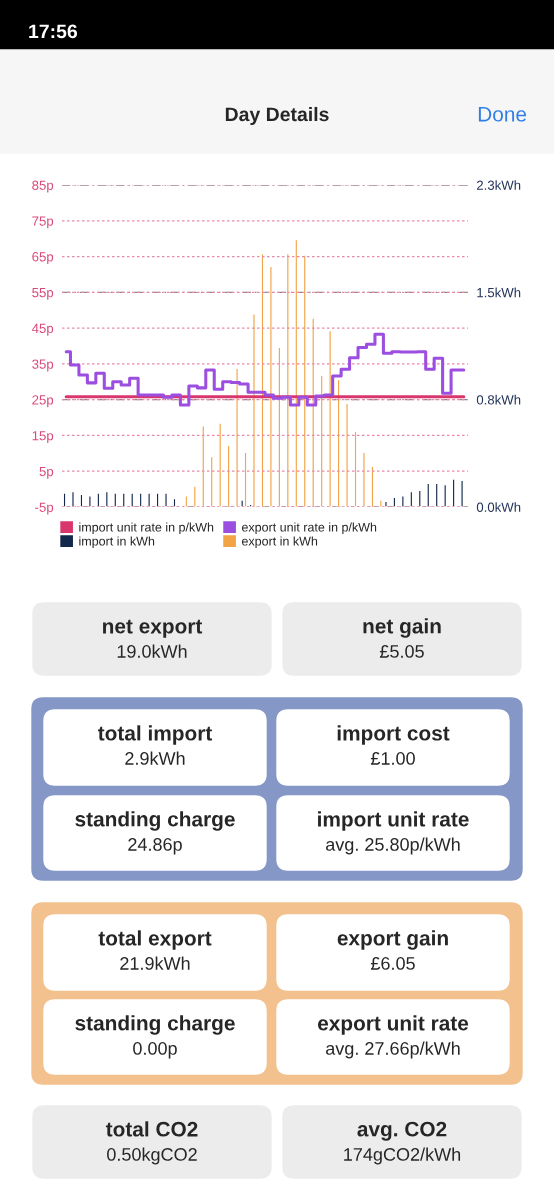 This screenshot has width=554, height=1200. I want to click on legend-label: export unit rate in p/kWh, so click(309, 528).